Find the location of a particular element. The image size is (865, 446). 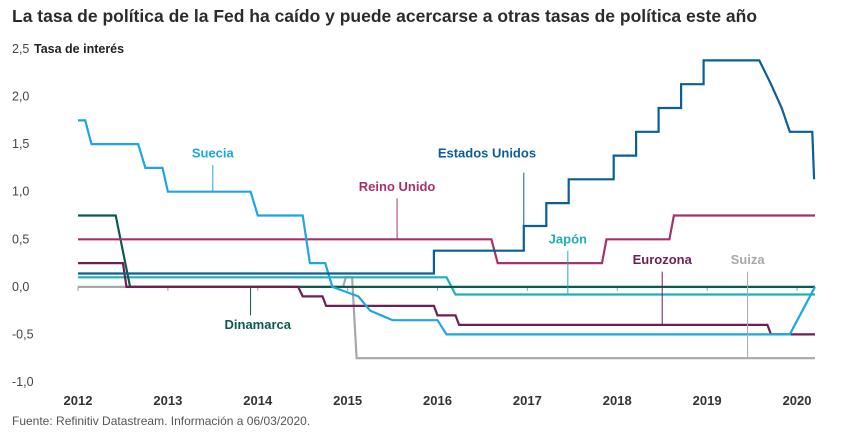

x-tick-label: 2020 is located at coordinates (797, 400).